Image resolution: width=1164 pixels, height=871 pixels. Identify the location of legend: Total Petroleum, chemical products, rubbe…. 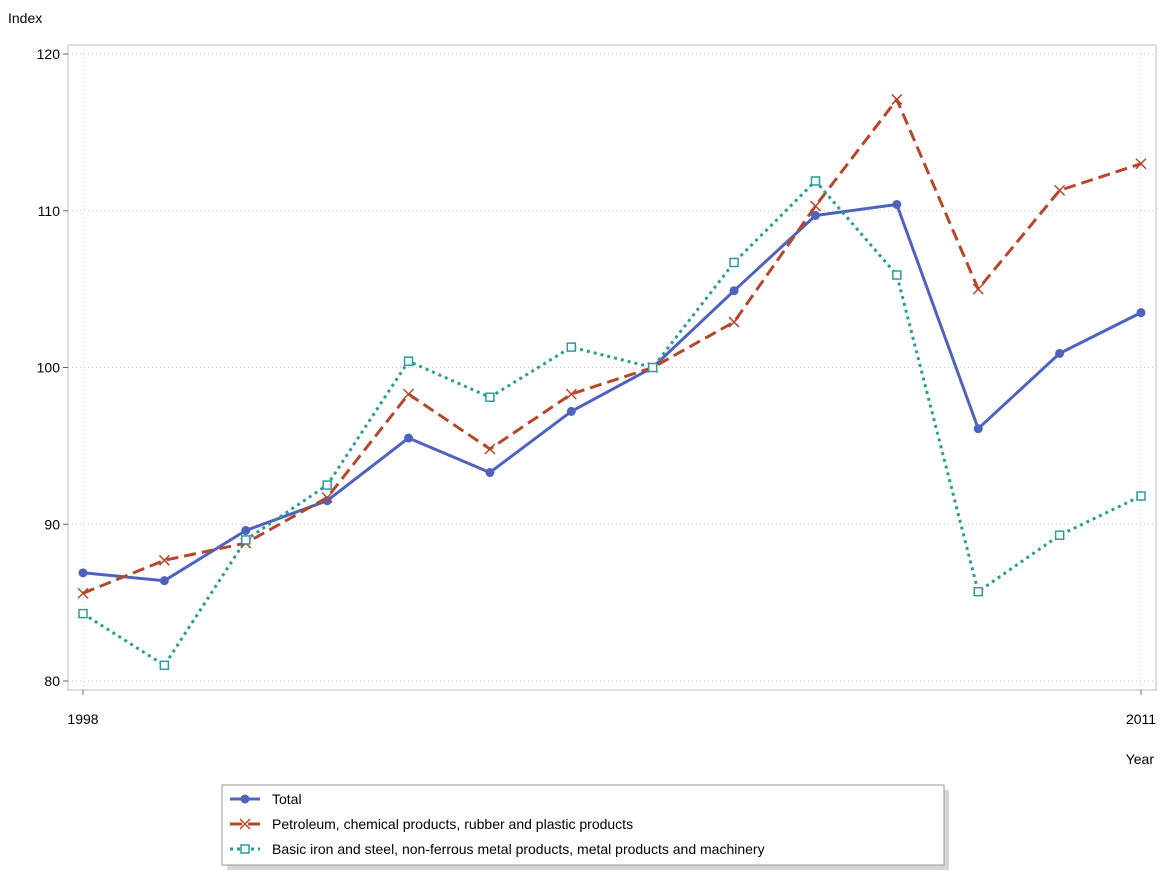
(585, 827).